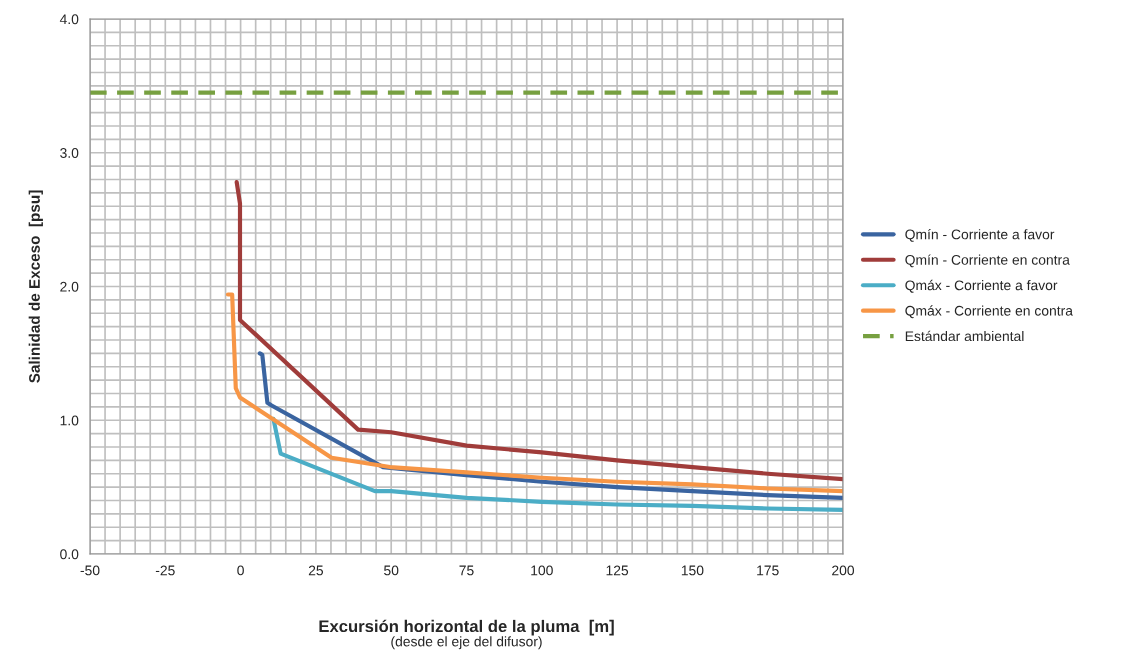  What do you see at coordinates (768, 570) in the screenshot?
I see `x-tick-label: 175` at bounding box center [768, 570].